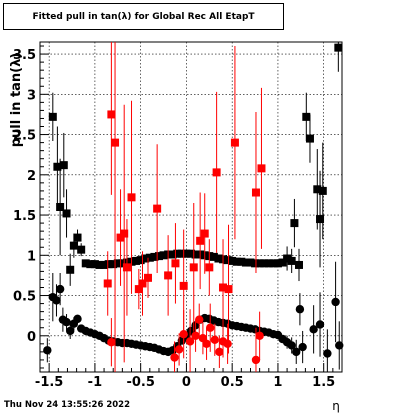 The image size is (400, 414). Describe the element at coordinates (232, 382) in the screenshot. I see `x-tick-label-4: 0.5` at that location.